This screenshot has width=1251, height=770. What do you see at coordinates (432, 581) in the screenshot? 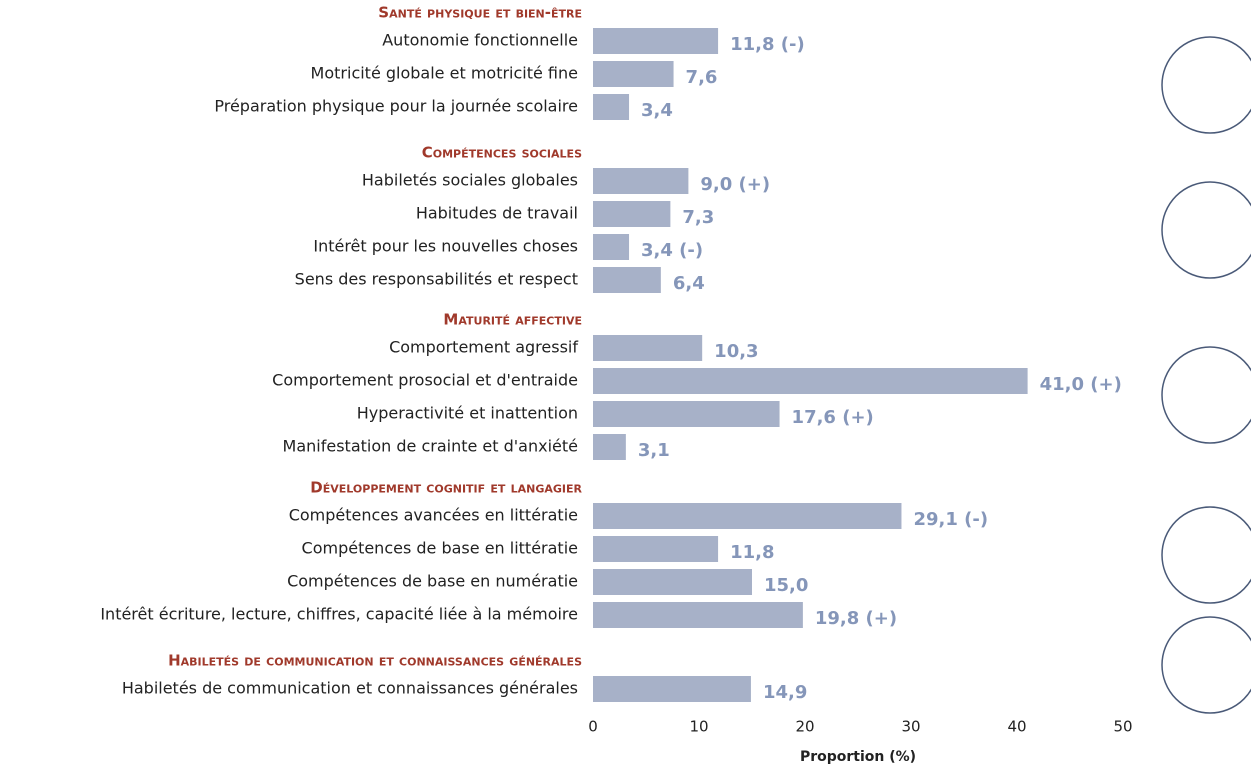
I see `y-tick-label: Compétences de base en numératie` at bounding box center [432, 581].